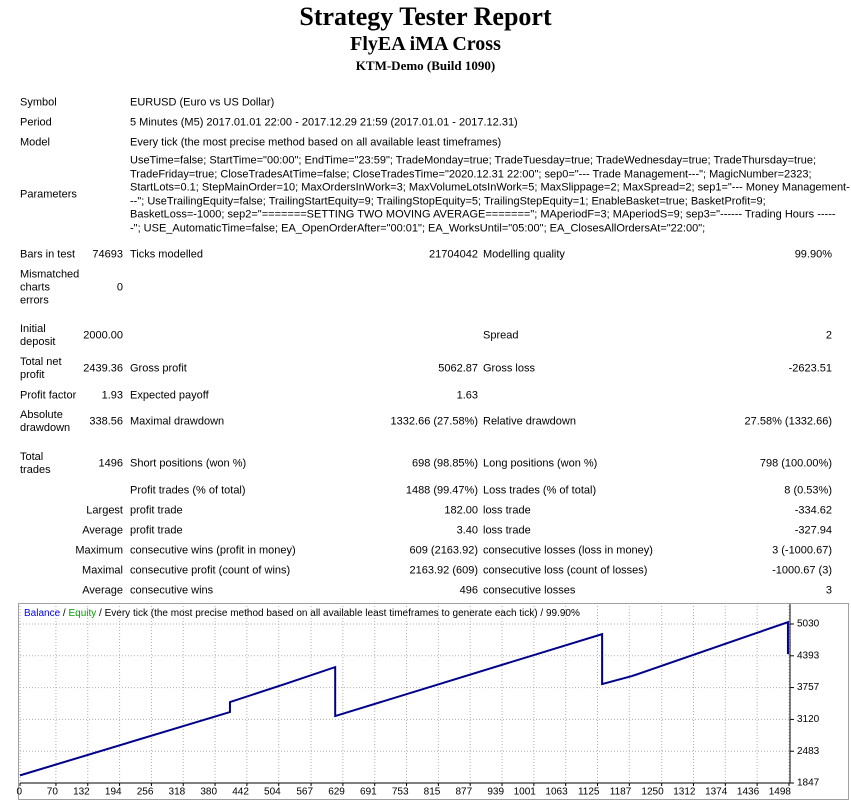  What do you see at coordinates (188, 463) in the screenshot?
I see `stat-label: Short positions (won %)` at bounding box center [188, 463].